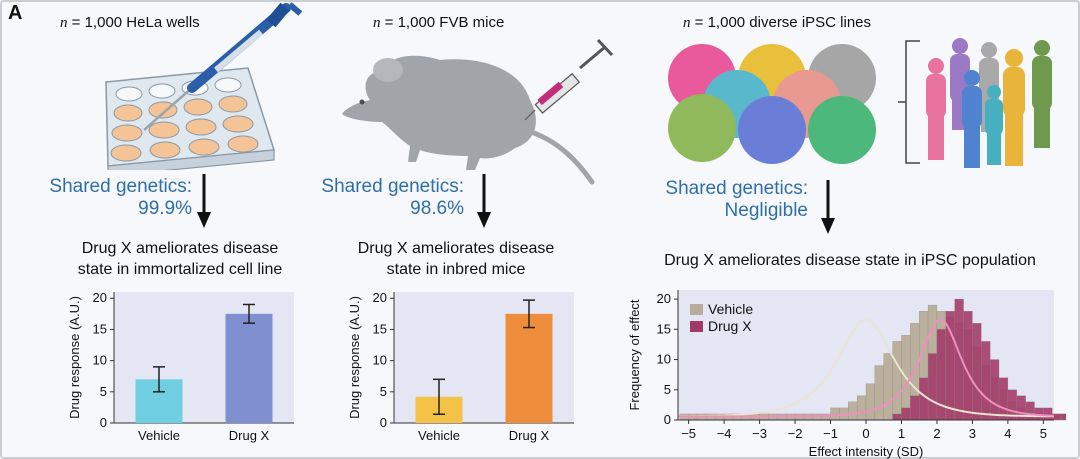 The width and height of the screenshot is (1080, 459). Describe the element at coordinates (909, 102) in the screenshot. I see `bracket` at that location.